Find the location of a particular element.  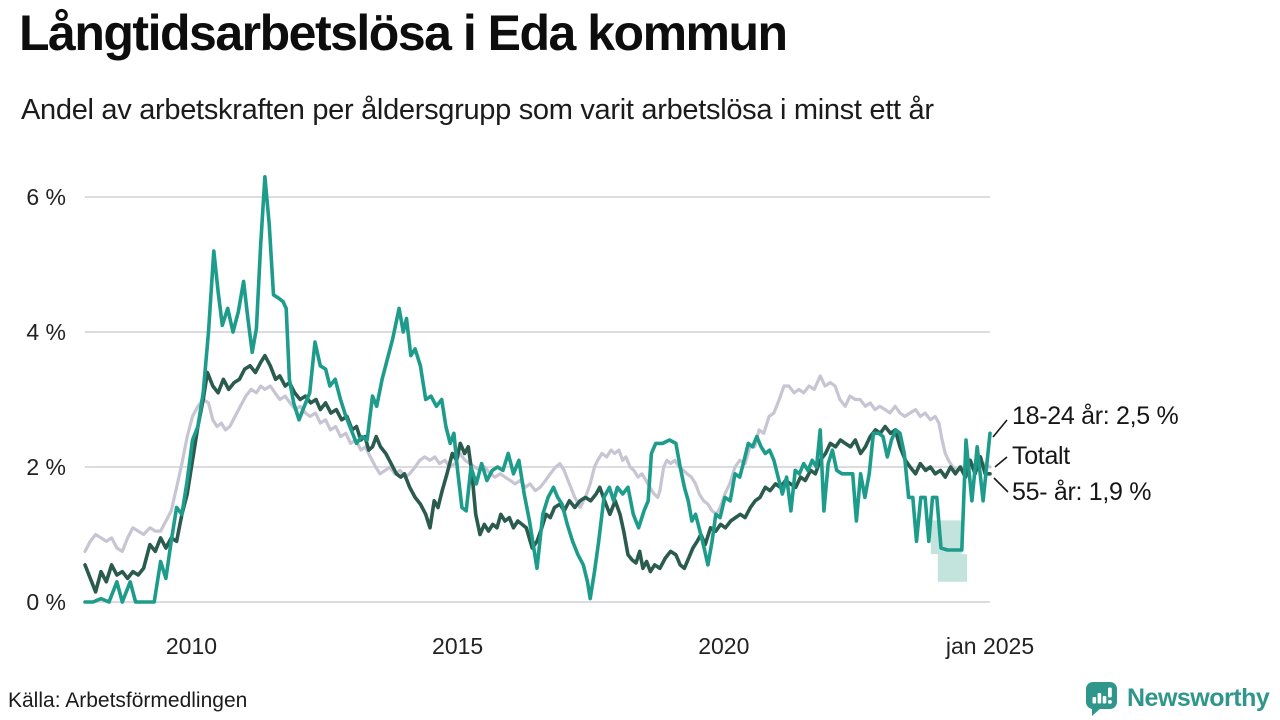

y-tick-label: 6 % is located at coordinates (46, 197).